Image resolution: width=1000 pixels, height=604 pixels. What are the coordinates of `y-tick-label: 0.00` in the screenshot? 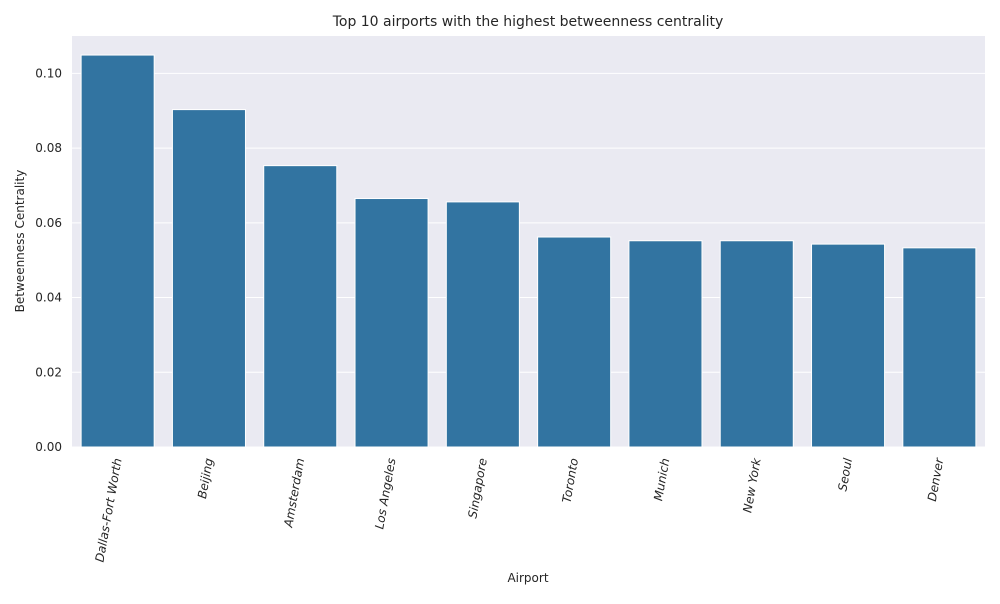 It's located at (48, 447).